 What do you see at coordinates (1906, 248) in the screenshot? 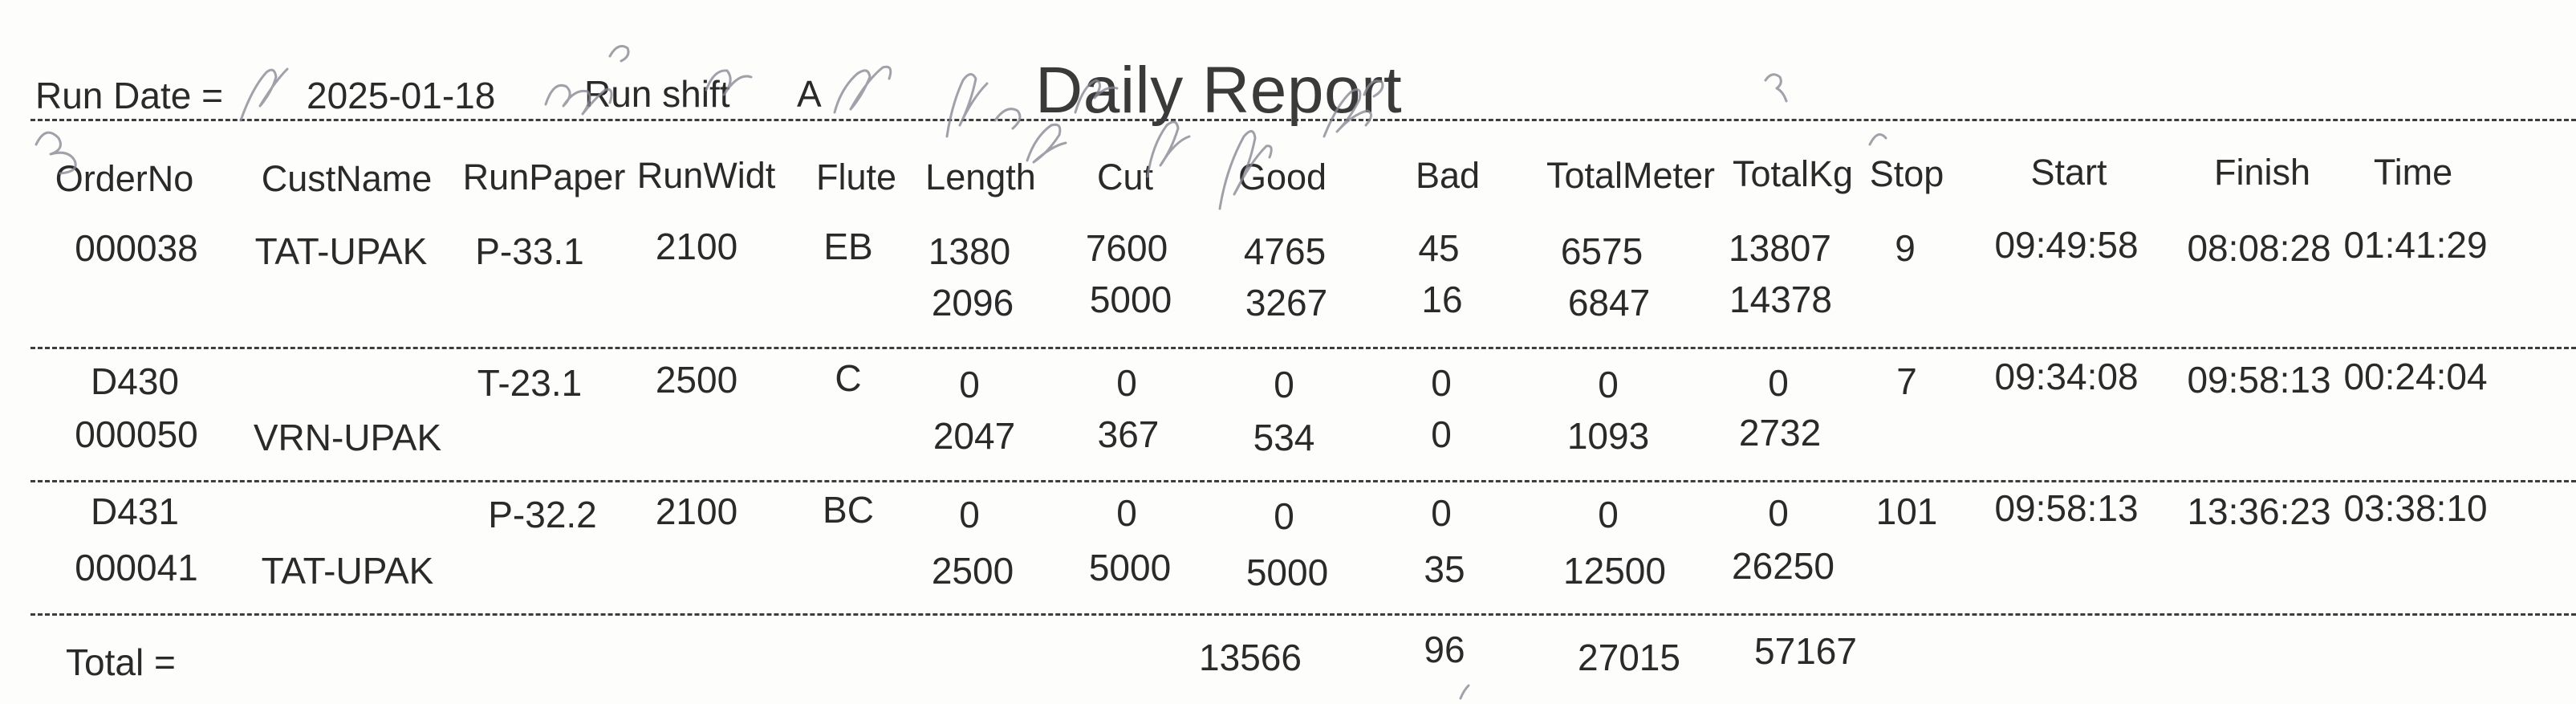
I see `stop: 9` at bounding box center [1906, 248].